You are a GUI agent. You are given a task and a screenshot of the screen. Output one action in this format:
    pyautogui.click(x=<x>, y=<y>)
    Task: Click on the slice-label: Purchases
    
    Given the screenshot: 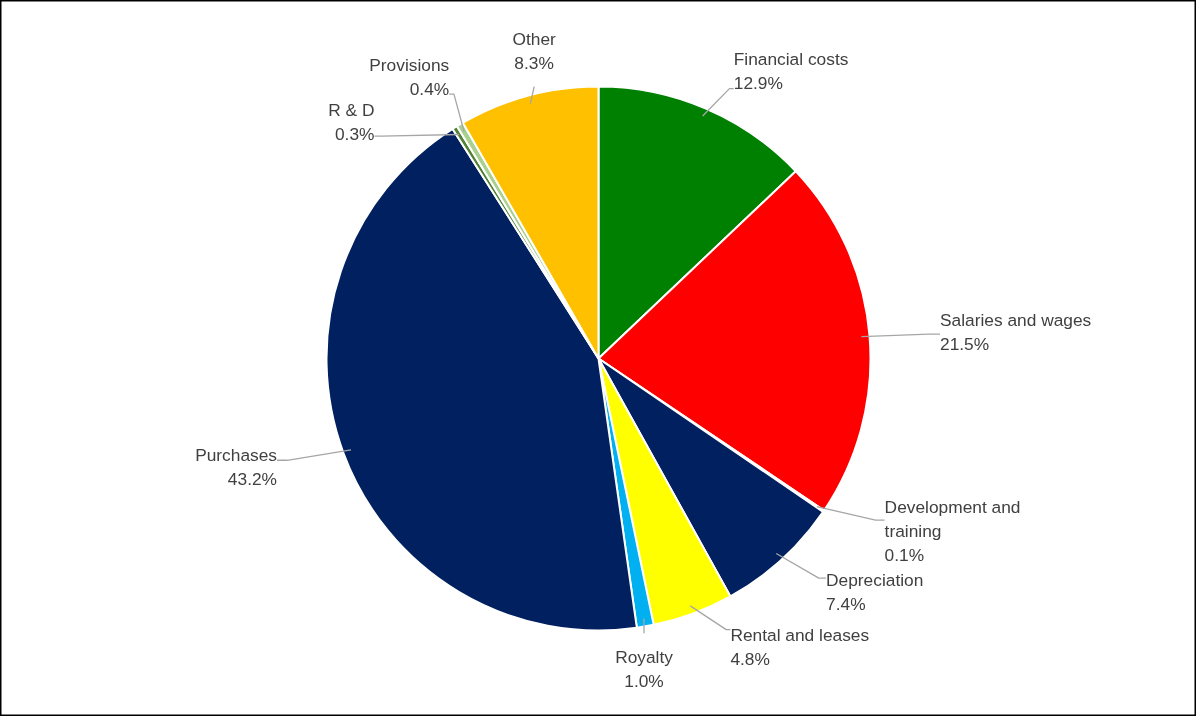 What is the action you would take?
    pyautogui.click(x=236, y=454)
    